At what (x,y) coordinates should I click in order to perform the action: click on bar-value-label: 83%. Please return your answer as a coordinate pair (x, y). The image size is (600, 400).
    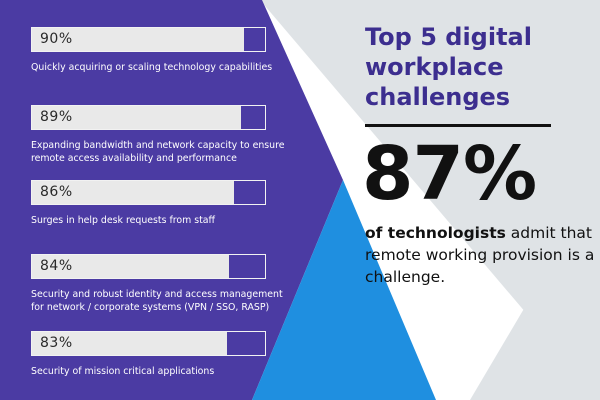
    Looking at the image, I should click on (56, 343).